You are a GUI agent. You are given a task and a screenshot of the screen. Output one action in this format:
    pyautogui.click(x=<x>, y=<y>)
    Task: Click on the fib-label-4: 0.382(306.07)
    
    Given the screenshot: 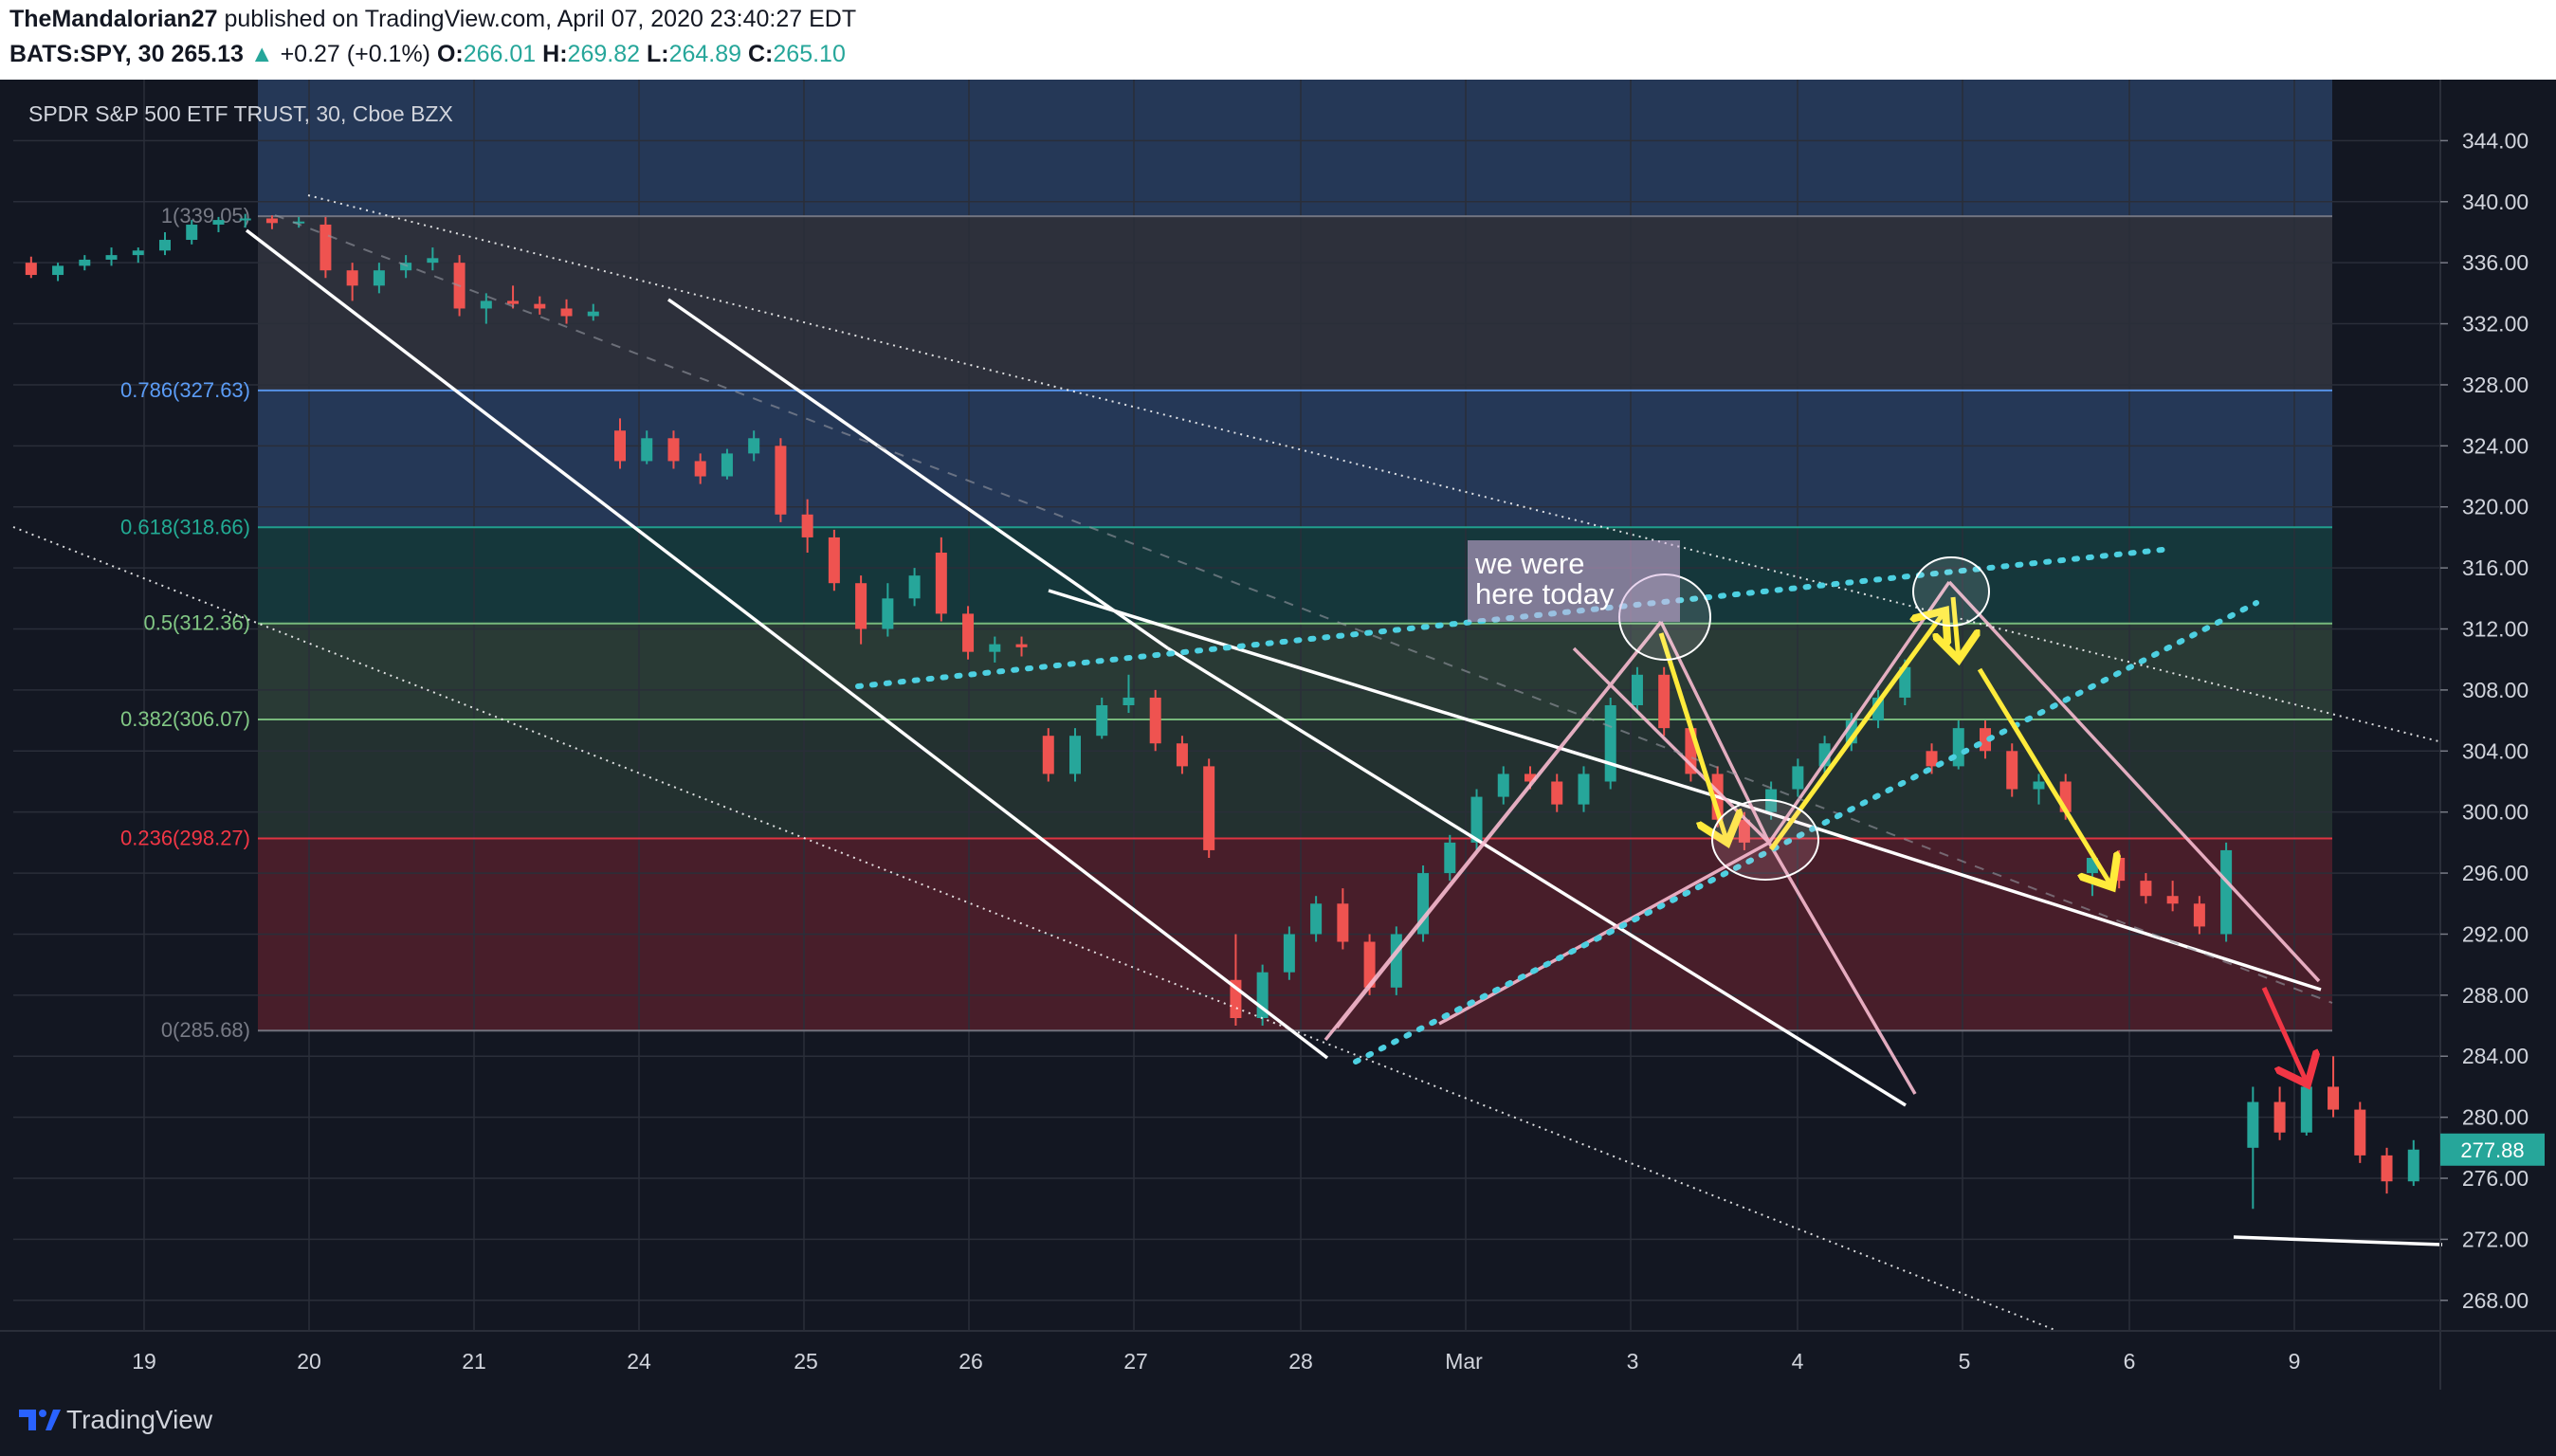 What is the action you would take?
    pyautogui.click(x=185, y=719)
    